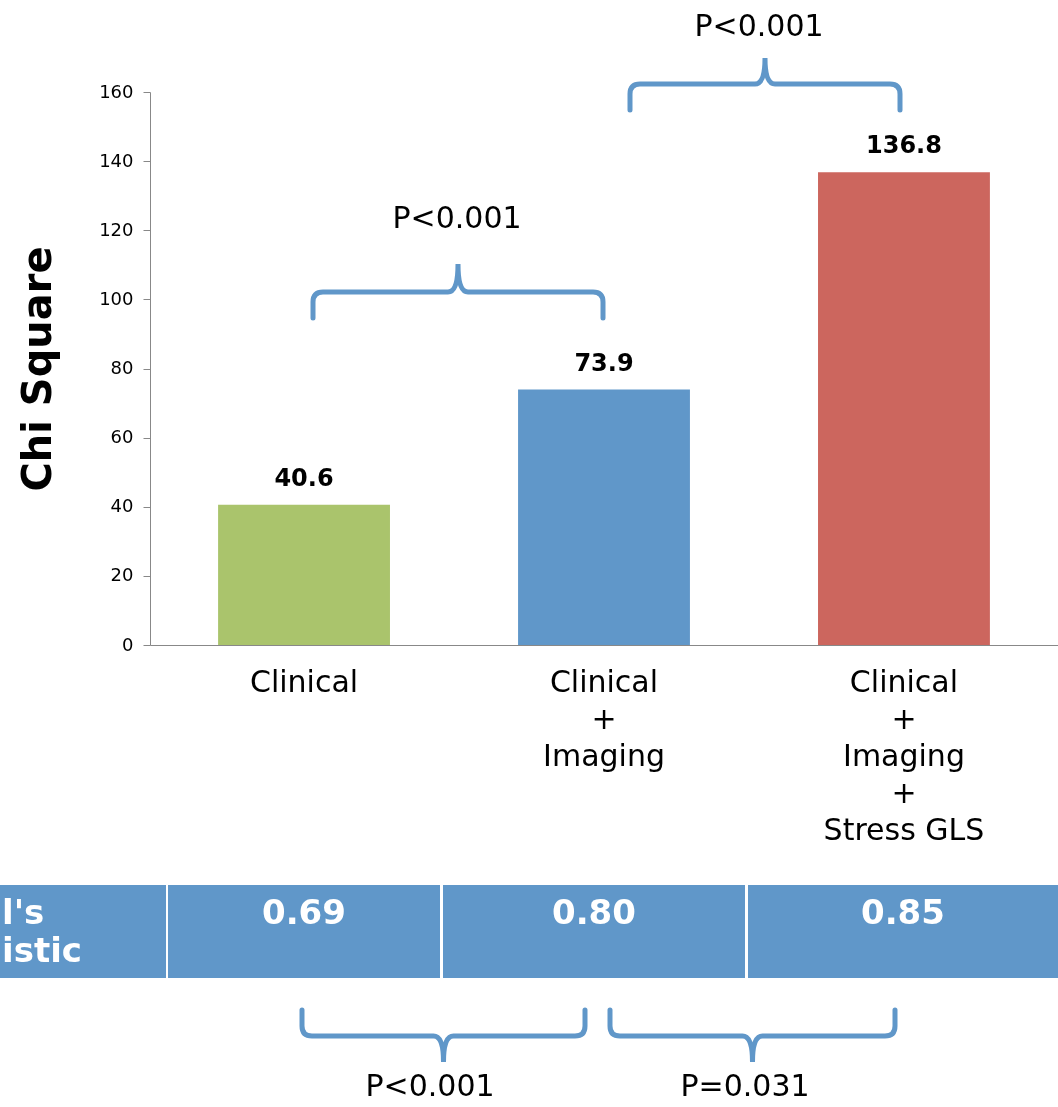 Image resolution: width=1058 pixels, height=1107 pixels. Describe the element at coordinates (116, 229) in the screenshot. I see `y-tick-label: 120` at that location.